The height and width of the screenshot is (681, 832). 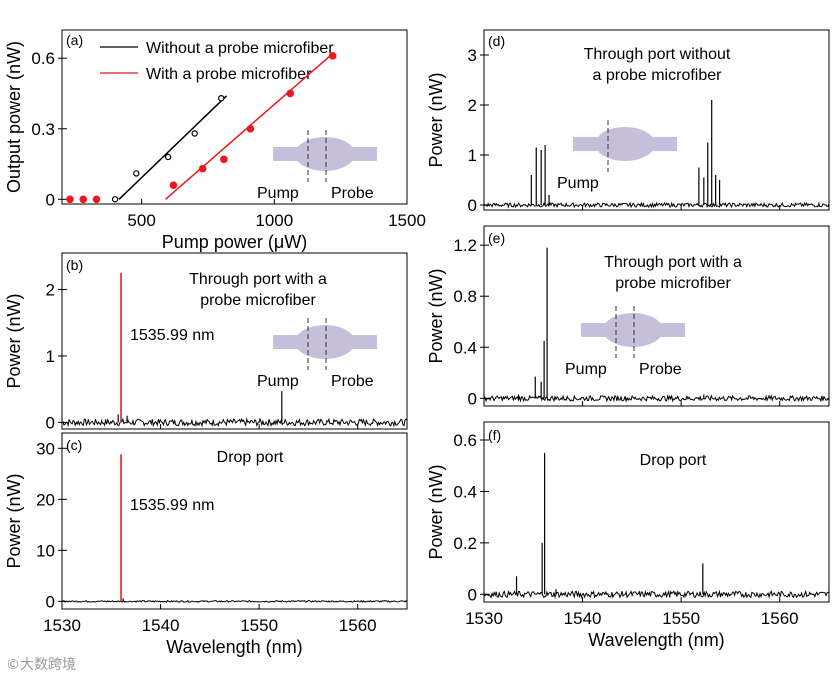 I want to click on panel-letter: (d), so click(x=496, y=41).